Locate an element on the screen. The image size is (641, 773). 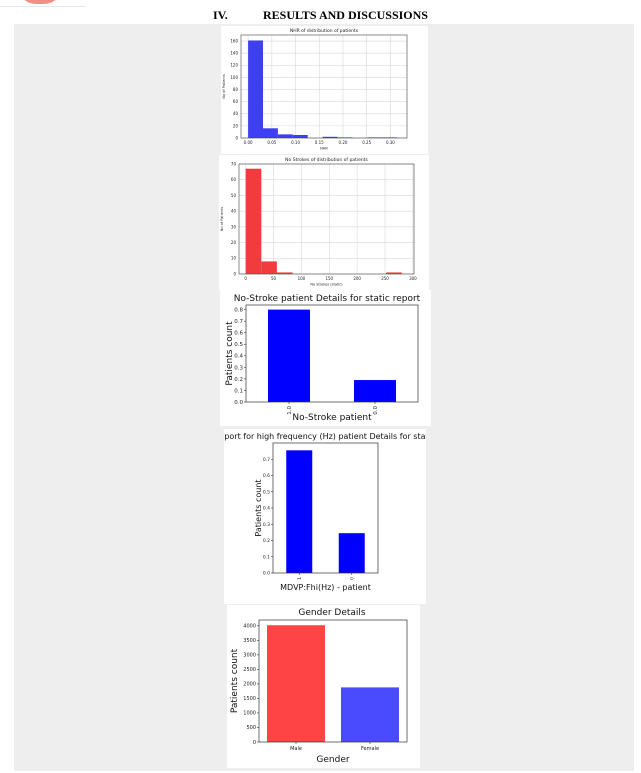
chart-title: NHR of distribution of patients is located at coordinates (324, 31).